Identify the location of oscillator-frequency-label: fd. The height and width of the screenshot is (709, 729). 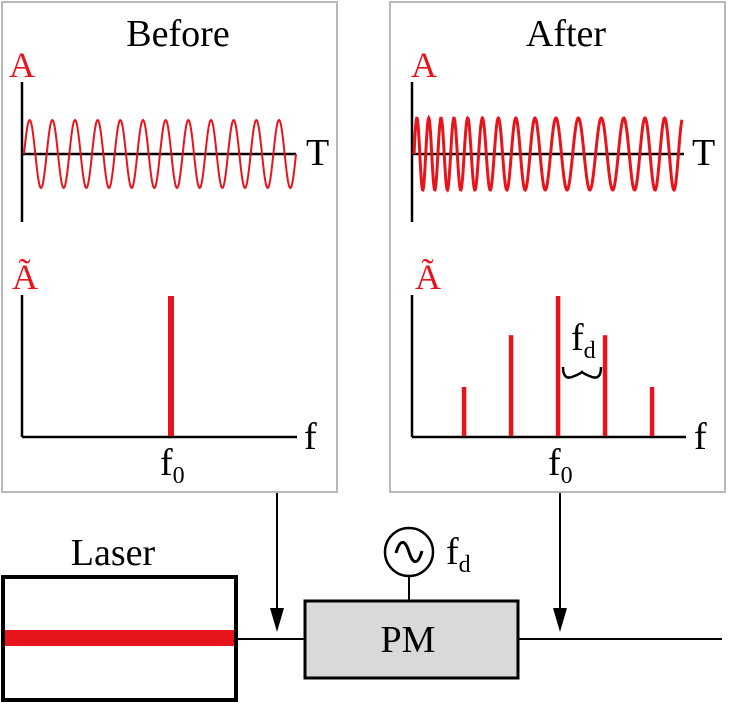
(458, 554).